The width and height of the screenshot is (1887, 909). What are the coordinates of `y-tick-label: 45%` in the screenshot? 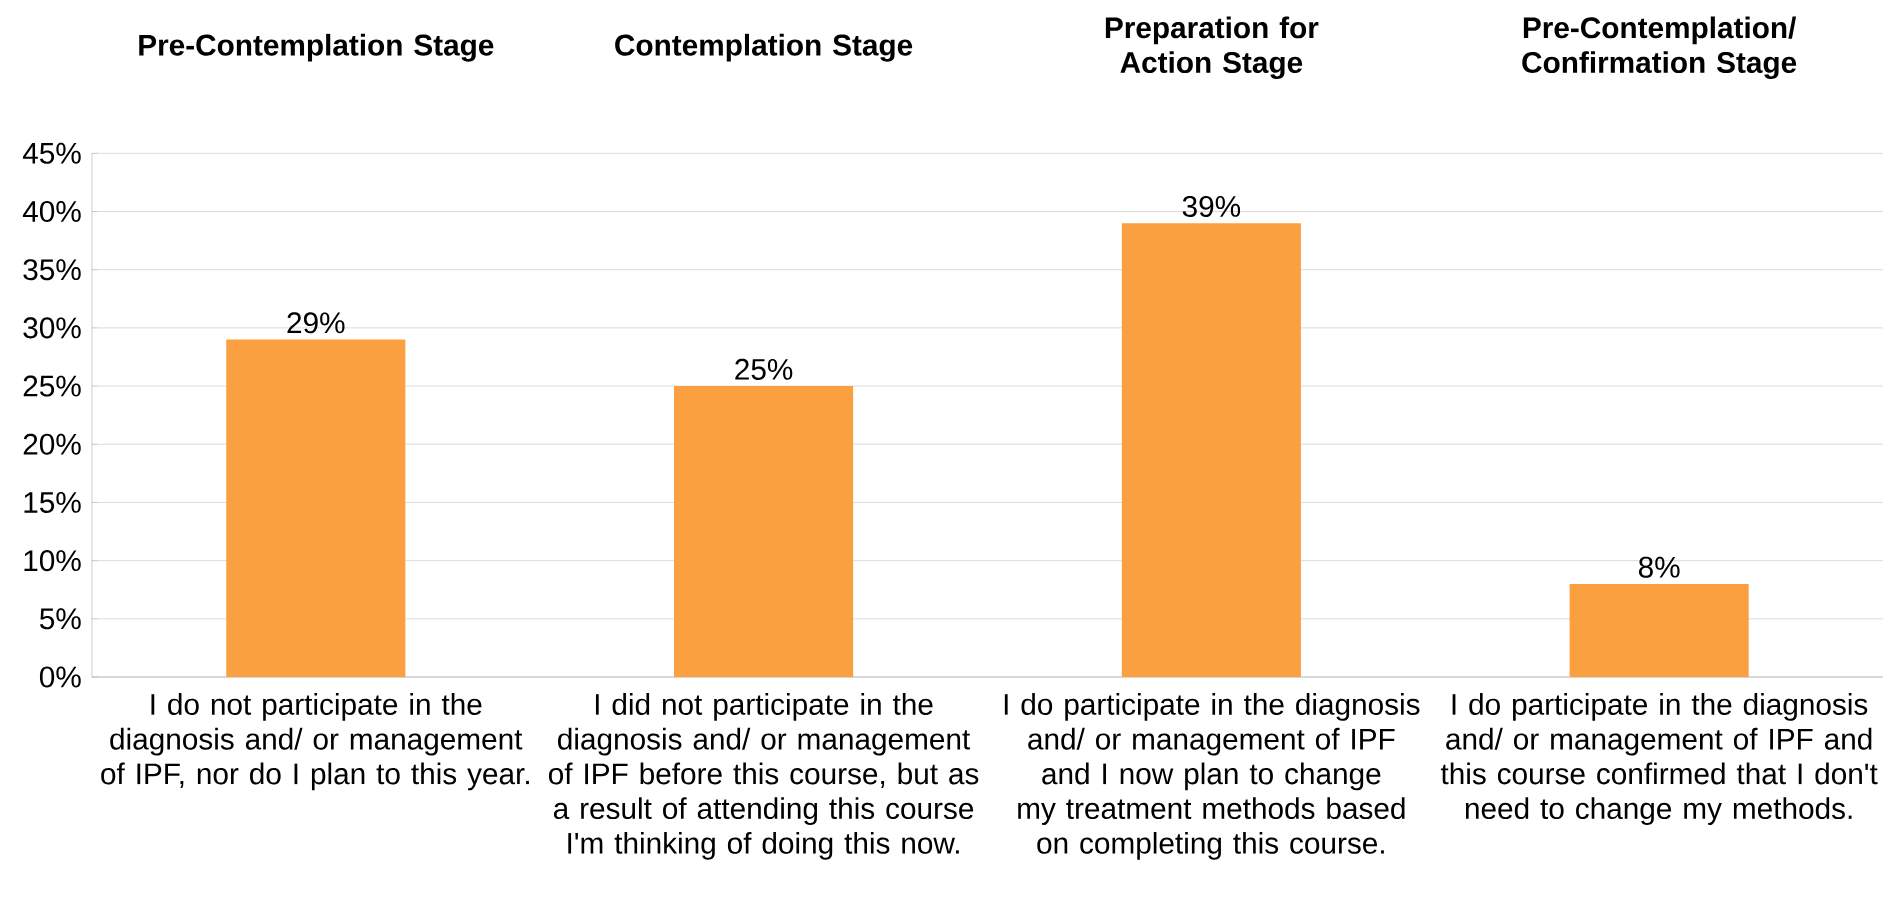 It's located at (51, 153).